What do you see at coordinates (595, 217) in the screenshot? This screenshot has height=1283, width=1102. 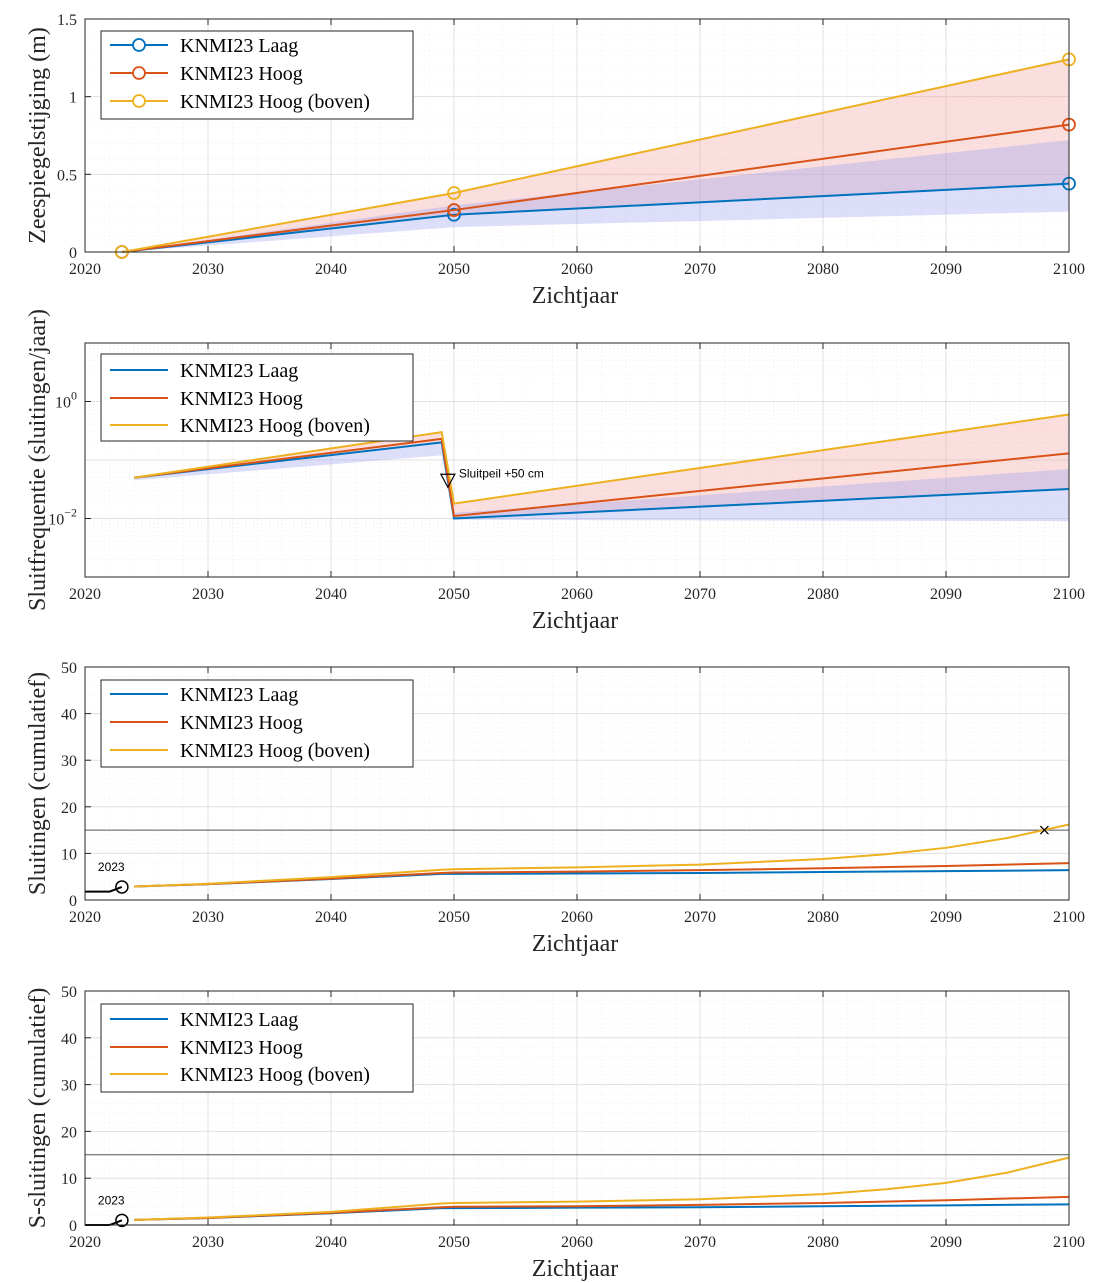 I see `series-line-laag` at bounding box center [595, 217].